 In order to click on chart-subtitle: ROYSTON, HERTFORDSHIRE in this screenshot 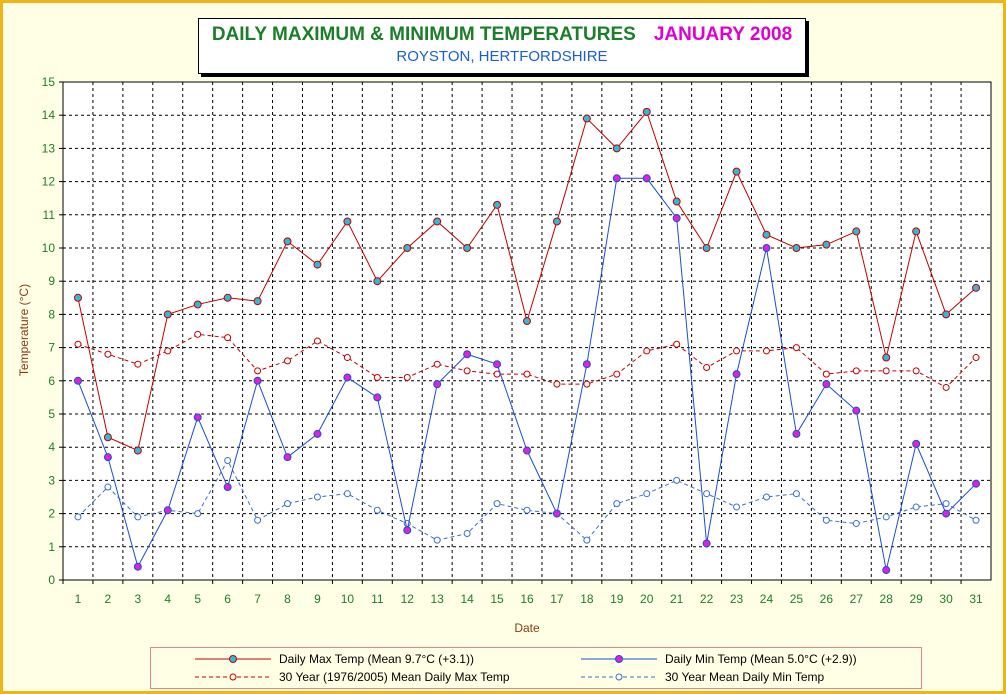, I will do `click(502, 56)`.